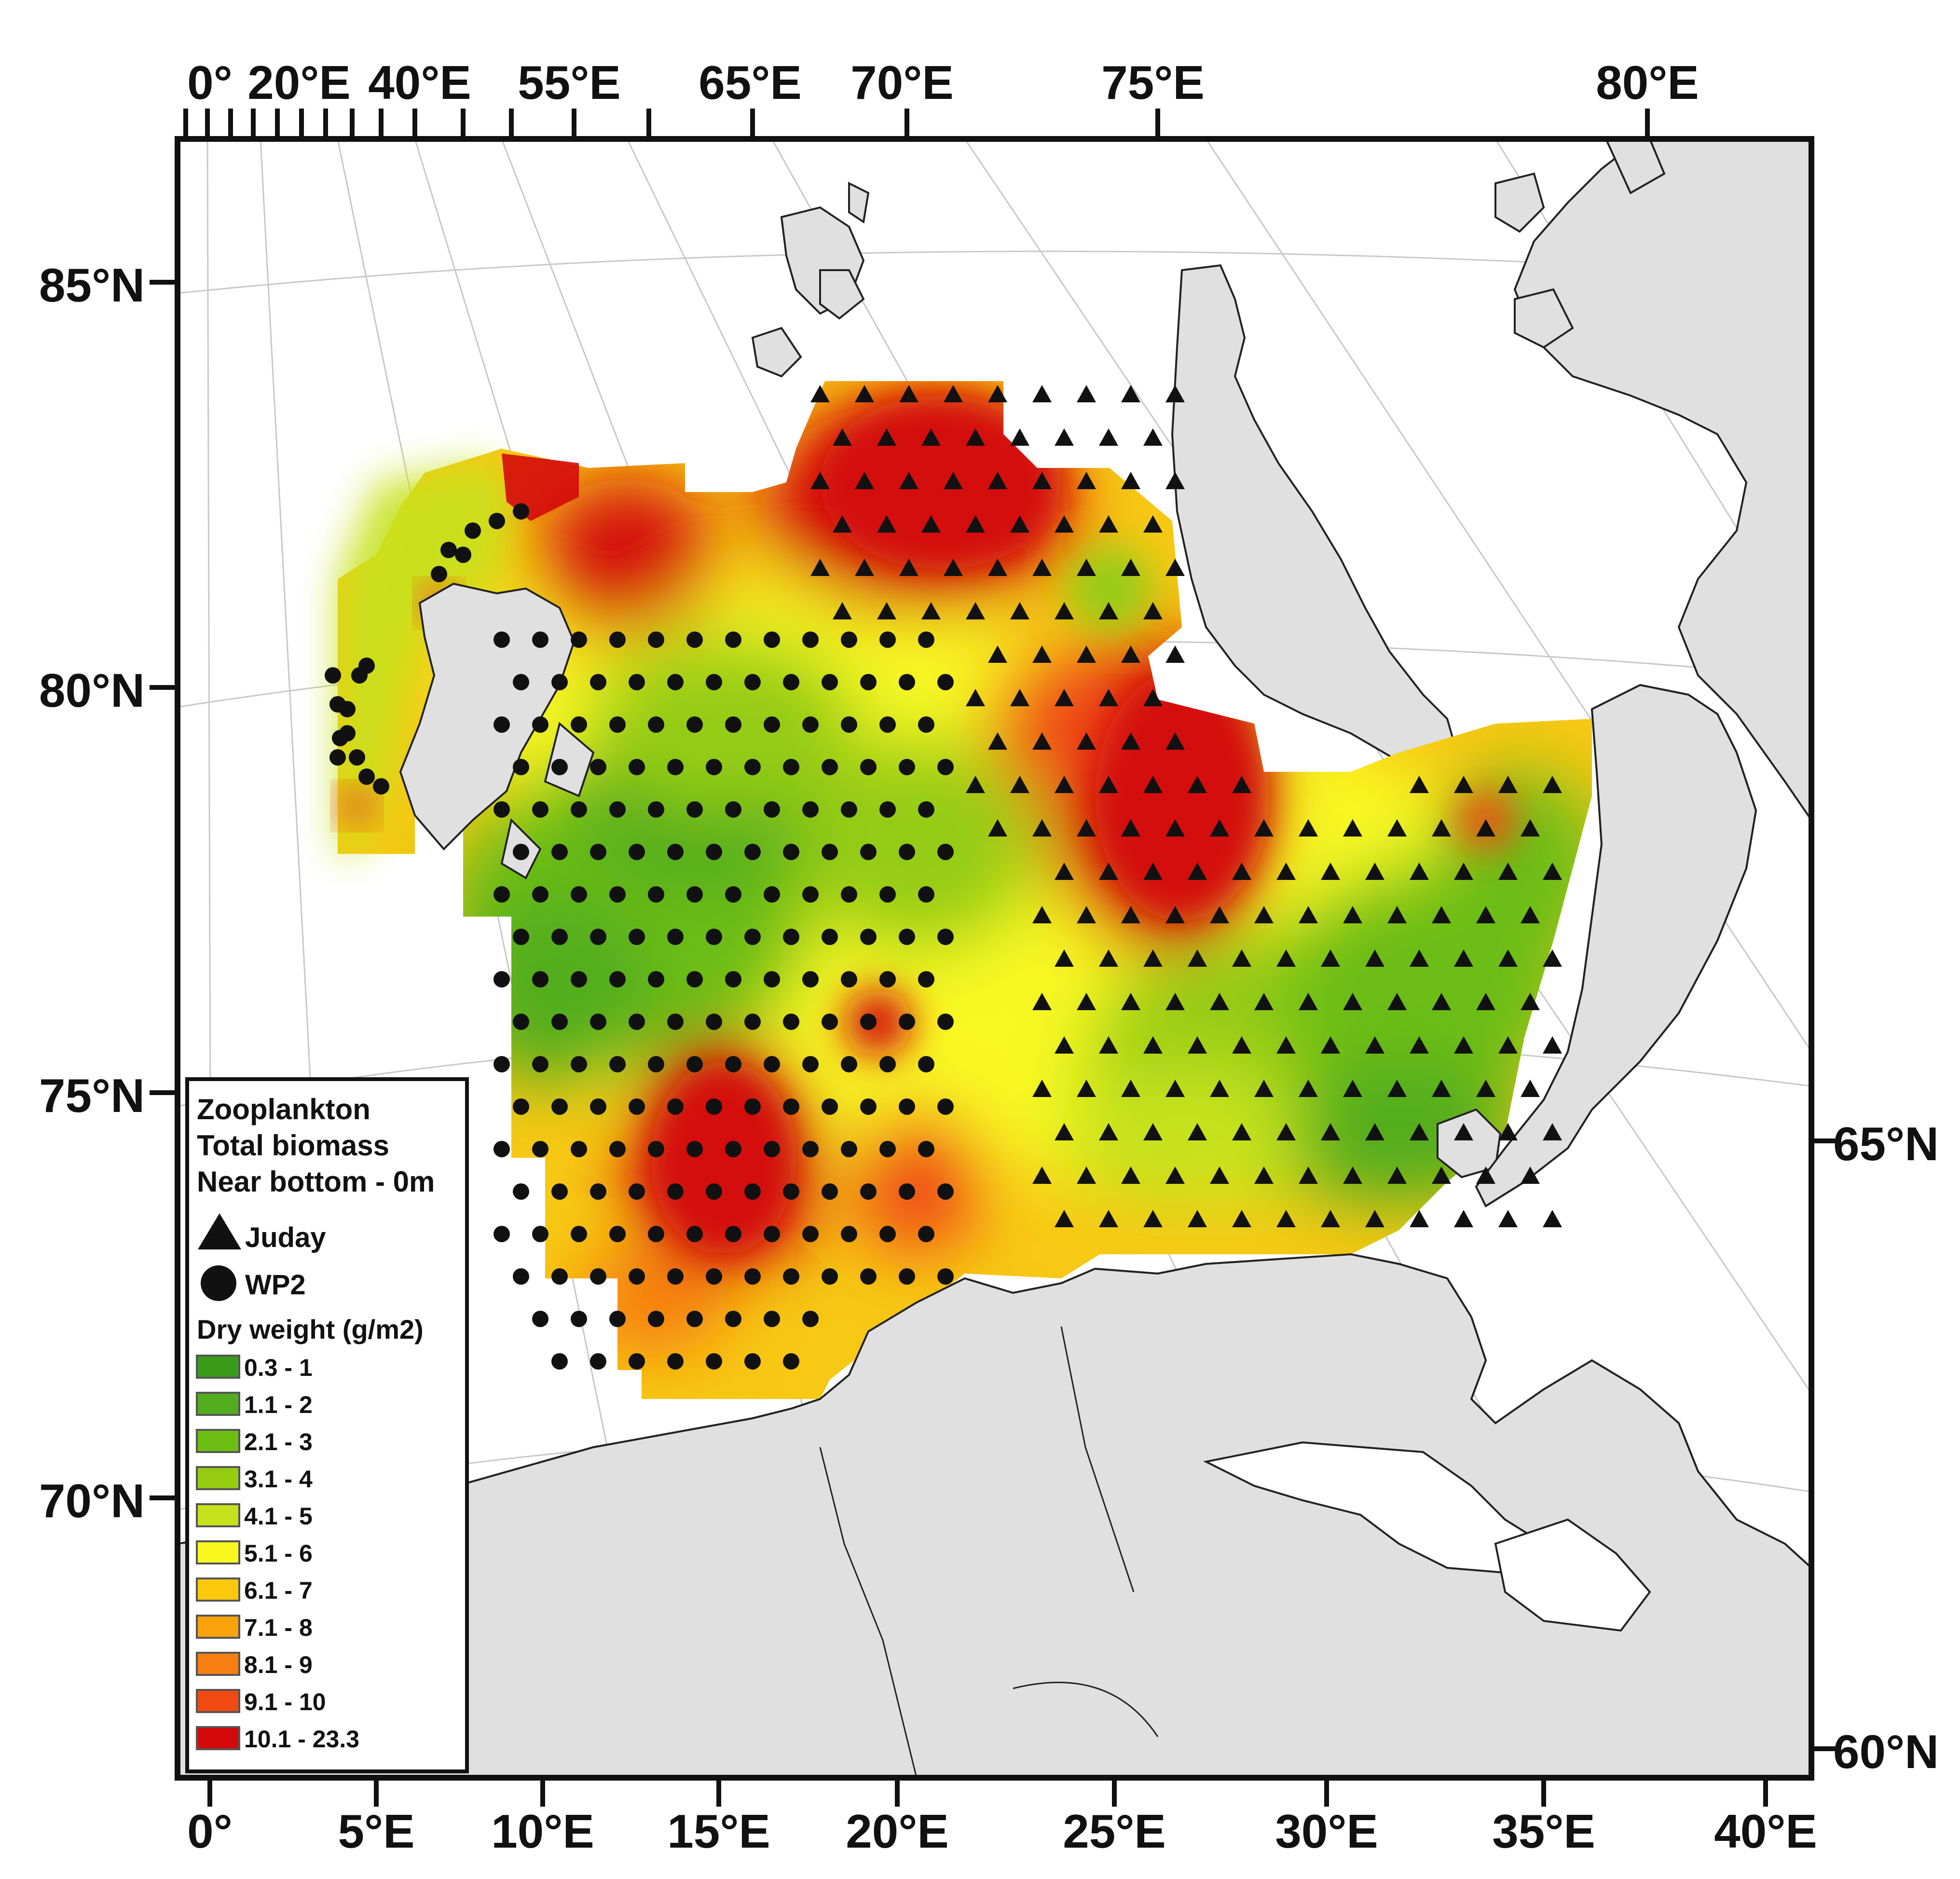 Image resolution: width=1960 pixels, height=1879 pixels. Describe the element at coordinates (1114, 1831) in the screenshot. I see `bottom-label-5: 25°E` at that location.